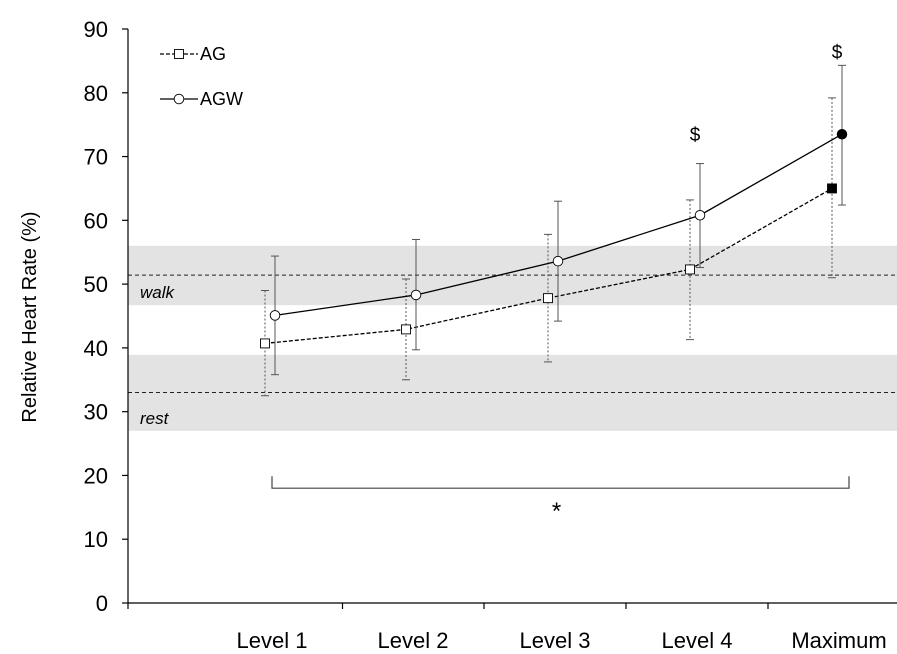  I want to click on y-tick-label: 40, so click(96, 348).